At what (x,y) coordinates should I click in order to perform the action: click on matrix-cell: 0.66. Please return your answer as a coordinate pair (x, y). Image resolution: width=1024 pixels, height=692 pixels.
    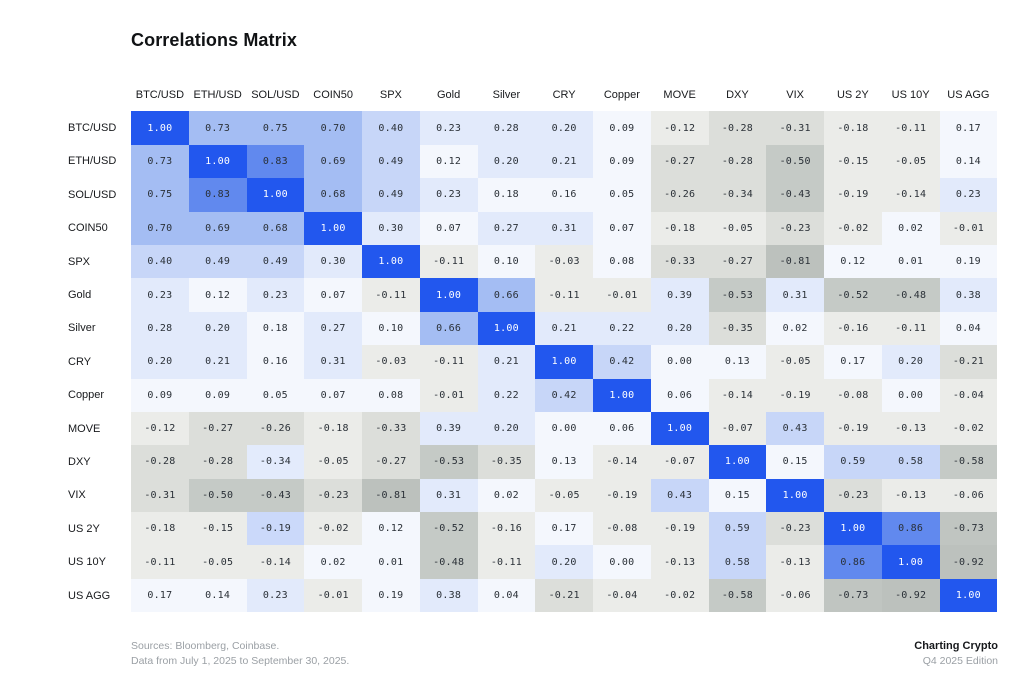
    Looking at the image, I should click on (448, 328).